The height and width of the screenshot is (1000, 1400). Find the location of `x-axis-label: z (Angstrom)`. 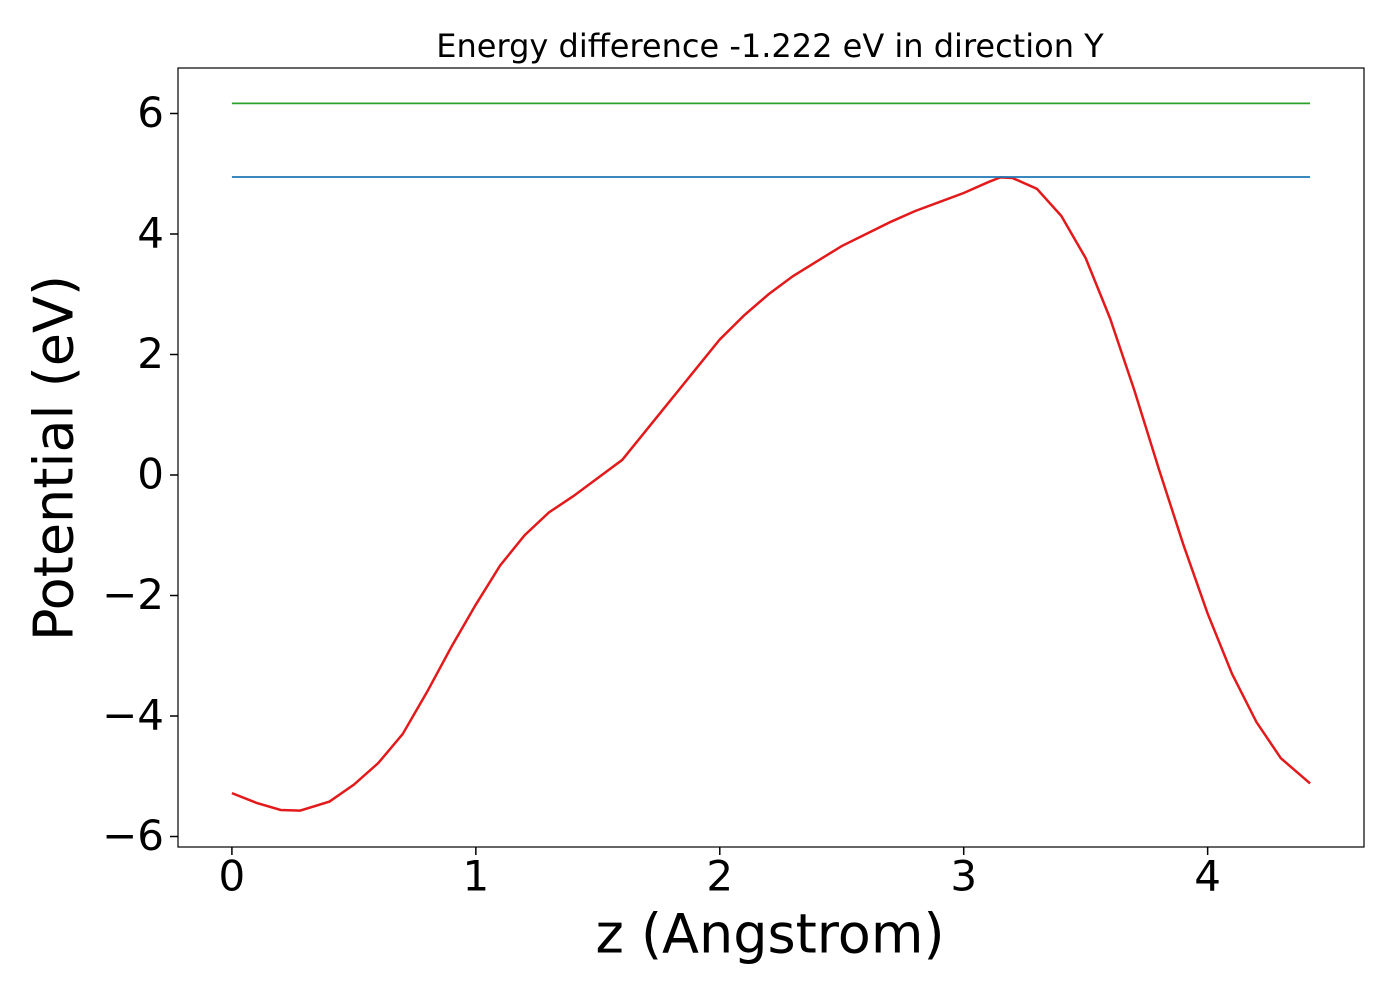

x-axis-label: z (Angstrom) is located at coordinates (769, 934).